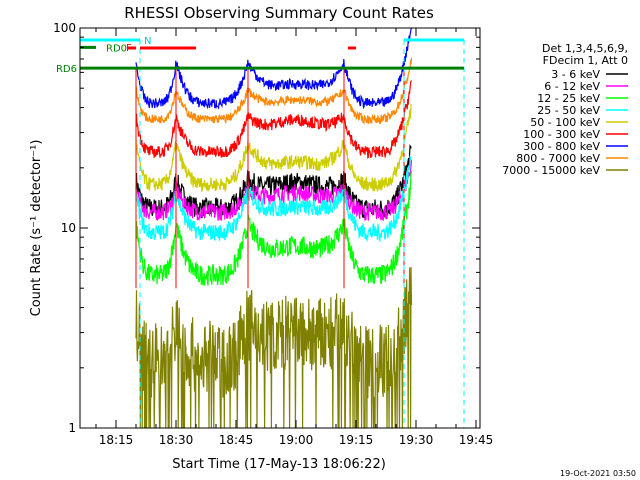 The image size is (640, 480). Describe the element at coordinates (416, 440) in the screenshot. I see `x-tick-label-5: 19:30` at that location.